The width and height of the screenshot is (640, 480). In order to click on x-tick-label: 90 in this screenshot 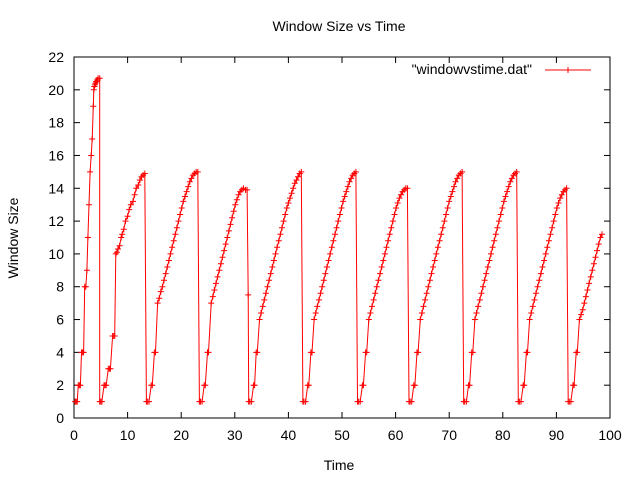, I will do `click(557, 435)`.